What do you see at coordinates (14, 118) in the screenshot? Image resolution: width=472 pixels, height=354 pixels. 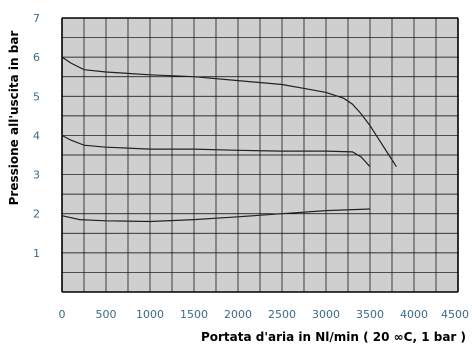 I see `y-axis-label: Pressione all'uscita in bar` at bounding box center [14, 118].